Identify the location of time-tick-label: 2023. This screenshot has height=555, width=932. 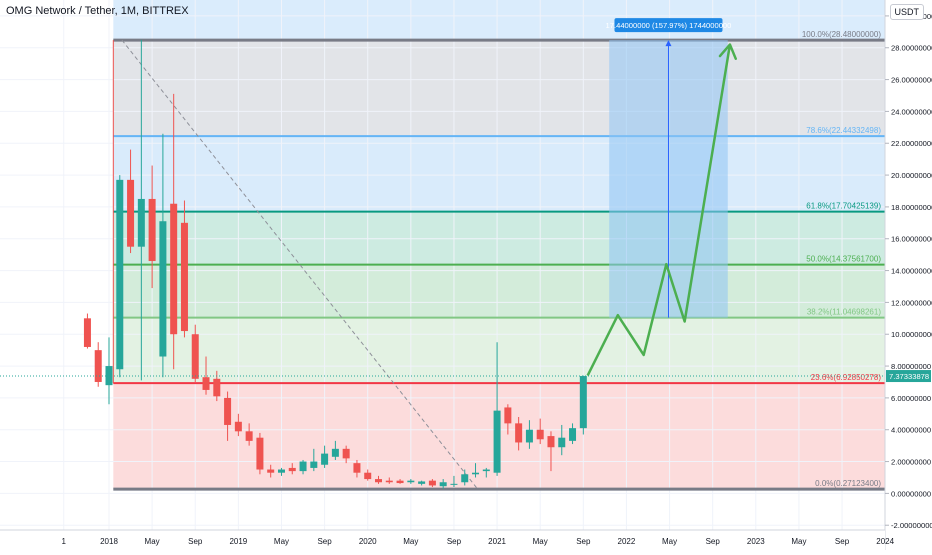
(756, 541).